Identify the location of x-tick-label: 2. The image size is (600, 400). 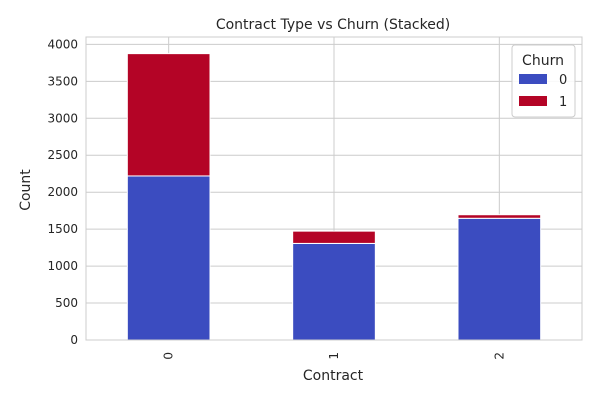
(499, 356).